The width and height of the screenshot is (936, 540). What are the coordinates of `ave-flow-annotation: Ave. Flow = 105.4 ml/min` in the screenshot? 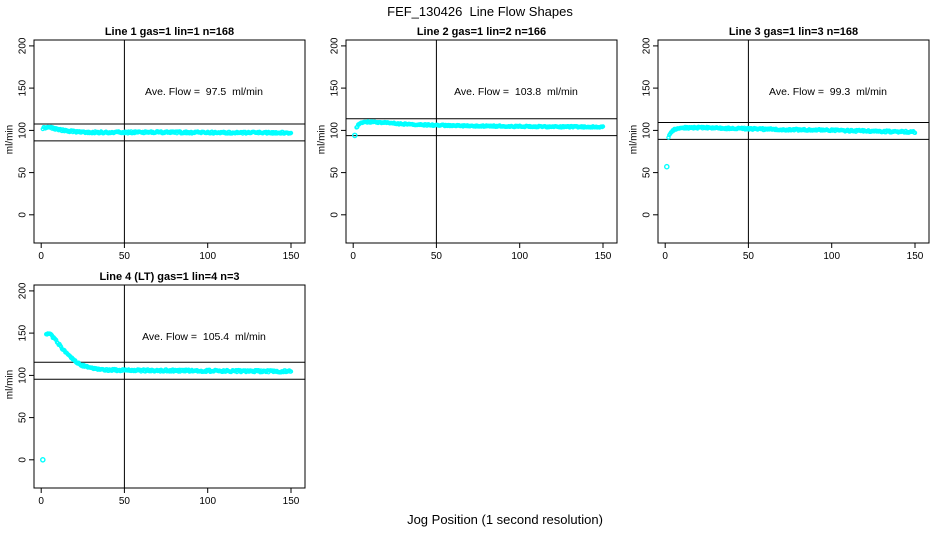 It's located at (204, 337).